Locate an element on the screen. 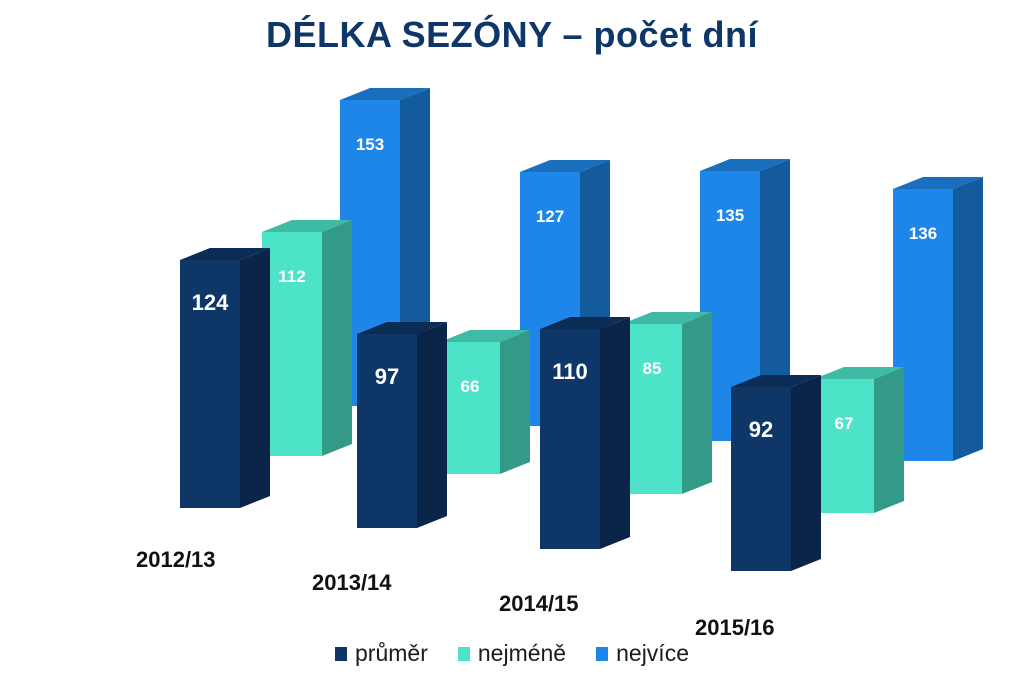 Image resolution: width=1024 pixels, height=682 pixels. bar-nejvíce-2014-15: 135 is located at coordinates (745, 300).